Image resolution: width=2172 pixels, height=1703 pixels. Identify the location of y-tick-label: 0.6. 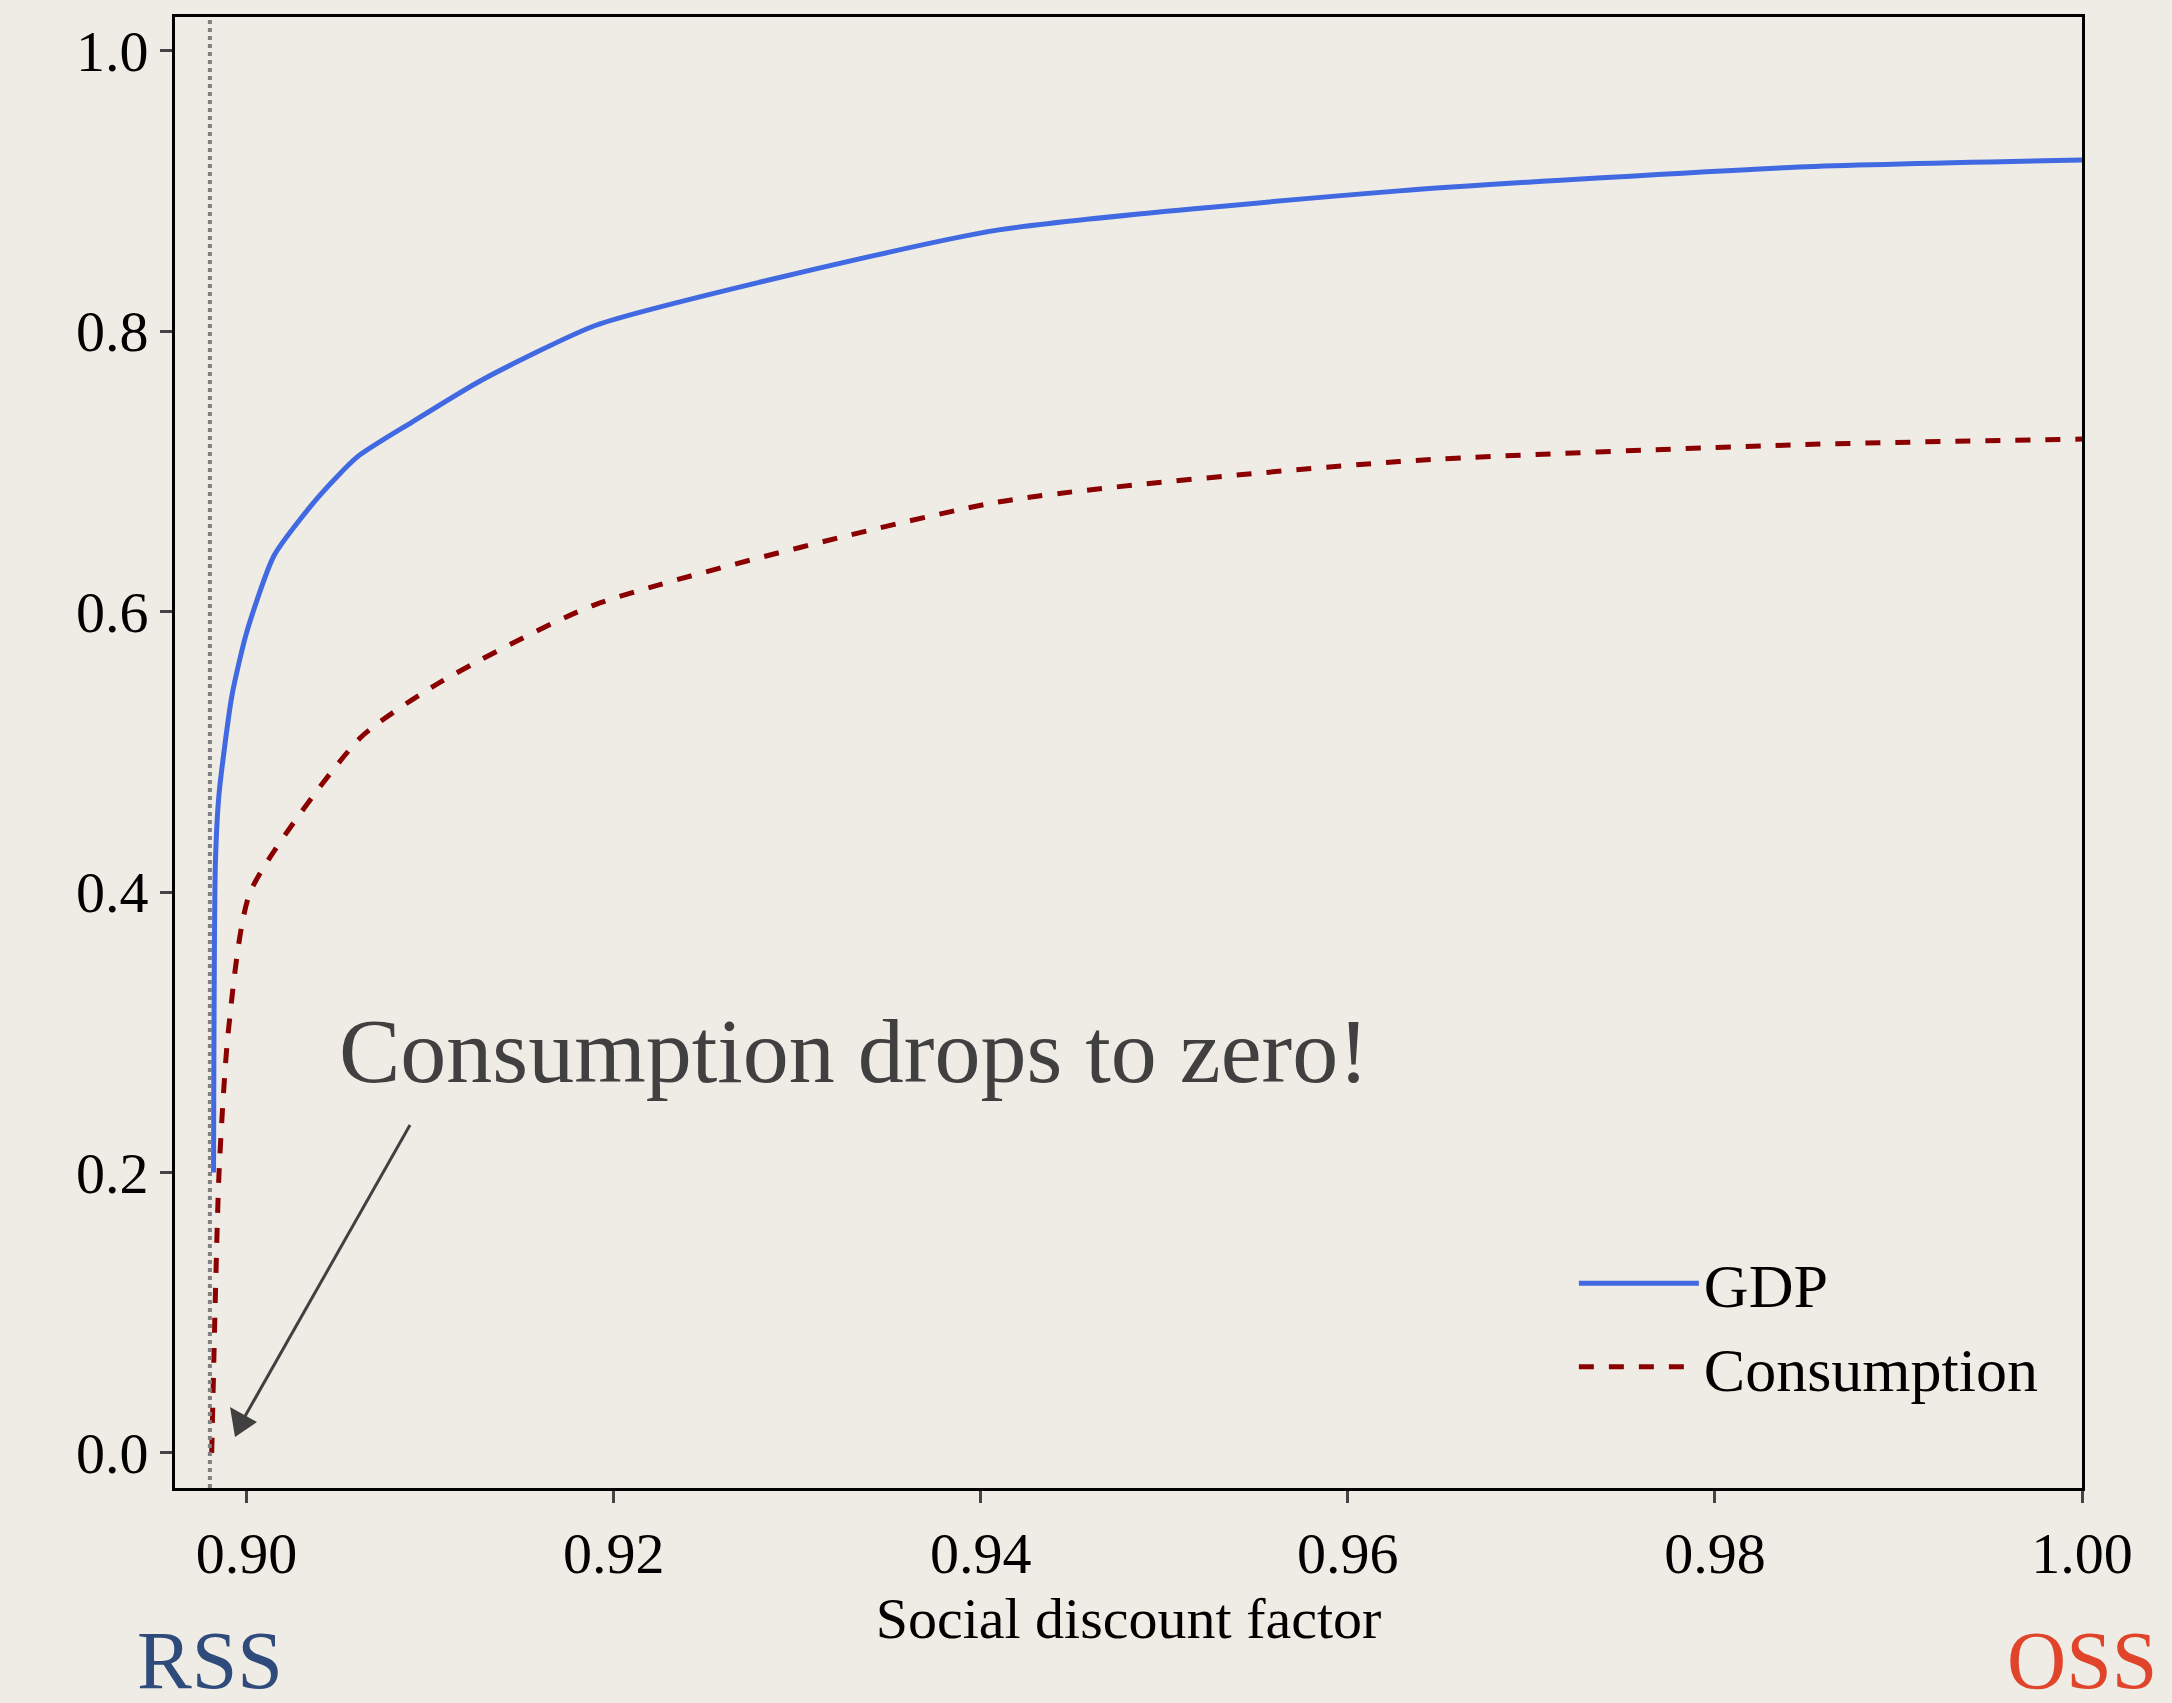
(112, 612).